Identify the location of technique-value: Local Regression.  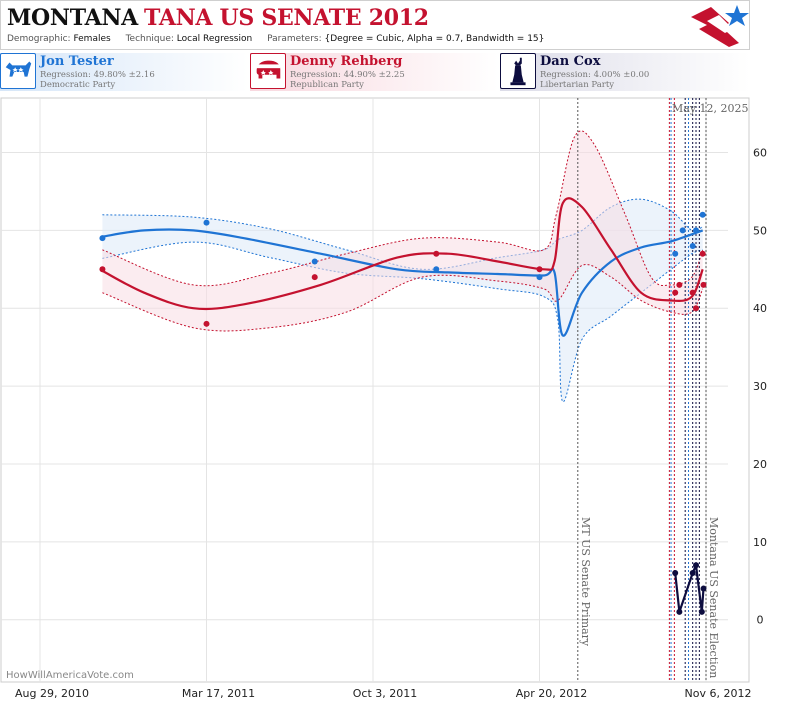
(214, 39).